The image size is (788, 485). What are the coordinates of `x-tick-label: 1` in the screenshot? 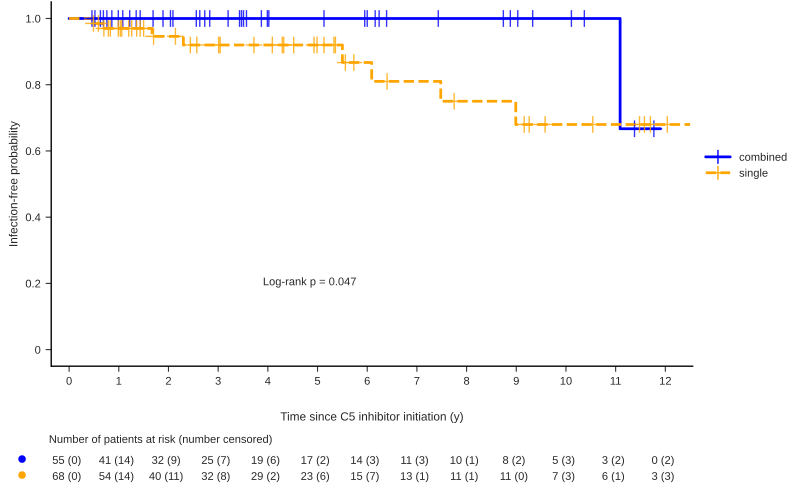 It's located at (119, 381).